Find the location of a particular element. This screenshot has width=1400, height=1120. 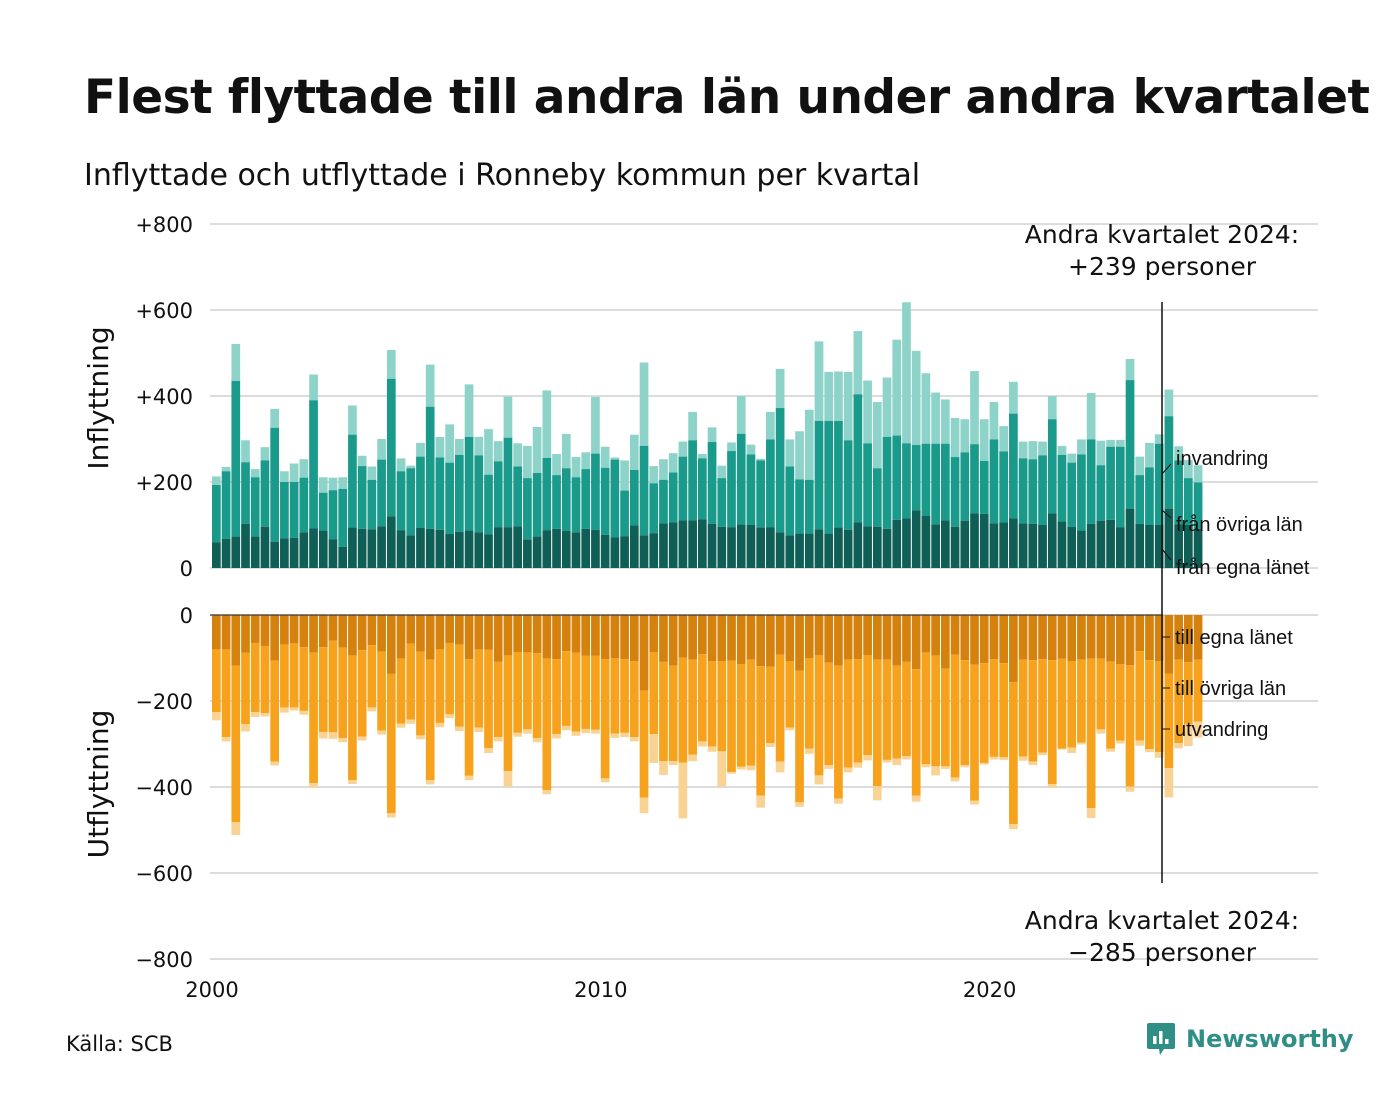

label-till-egna-lanet: till egna länet is located at coordinates (1234, 638).